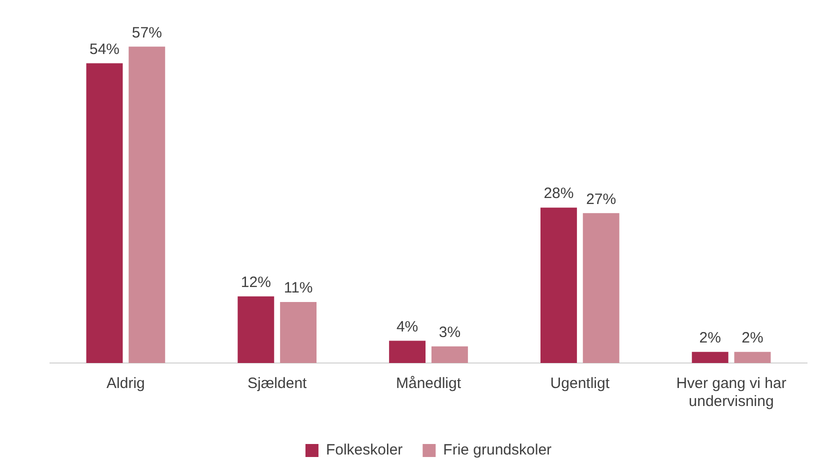  What do you see at coordinates (104, 49) in the screenshot?
I see `data-label: 54%` at bounding box center [104, 49].